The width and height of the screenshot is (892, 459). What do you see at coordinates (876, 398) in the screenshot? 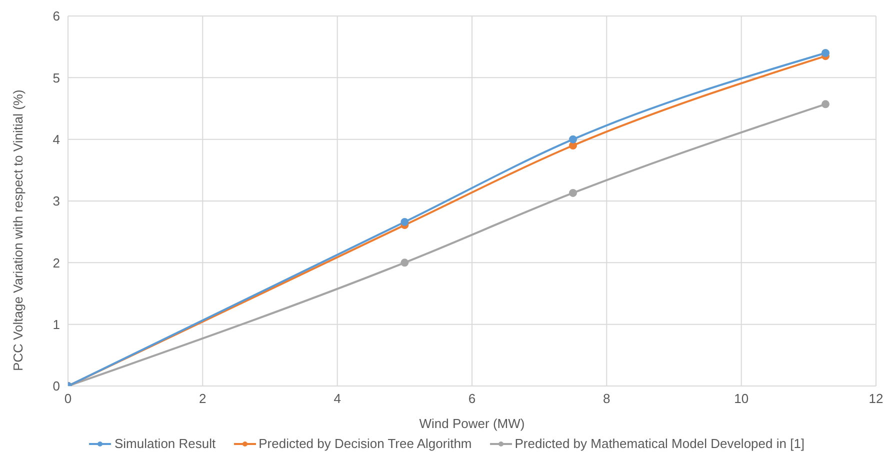
I see `x-tick-label: 12` at bounding box center [876, 398].